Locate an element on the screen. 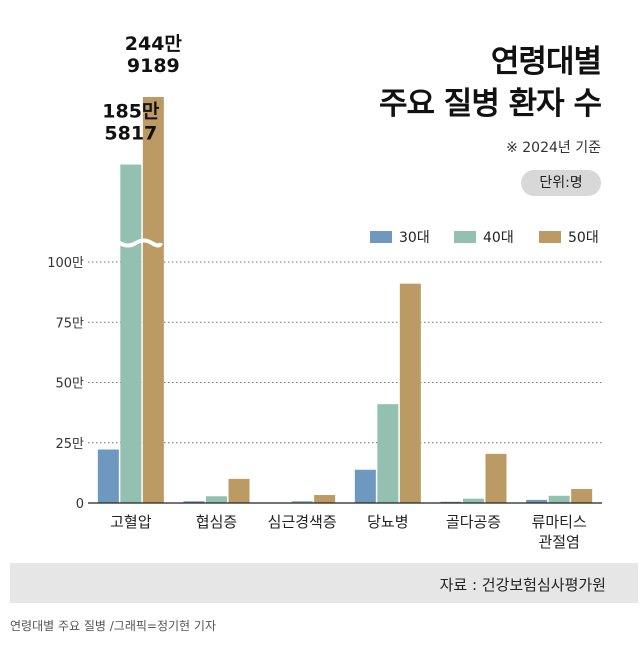  bar-50대-1 is located at coordinates (239, 490).